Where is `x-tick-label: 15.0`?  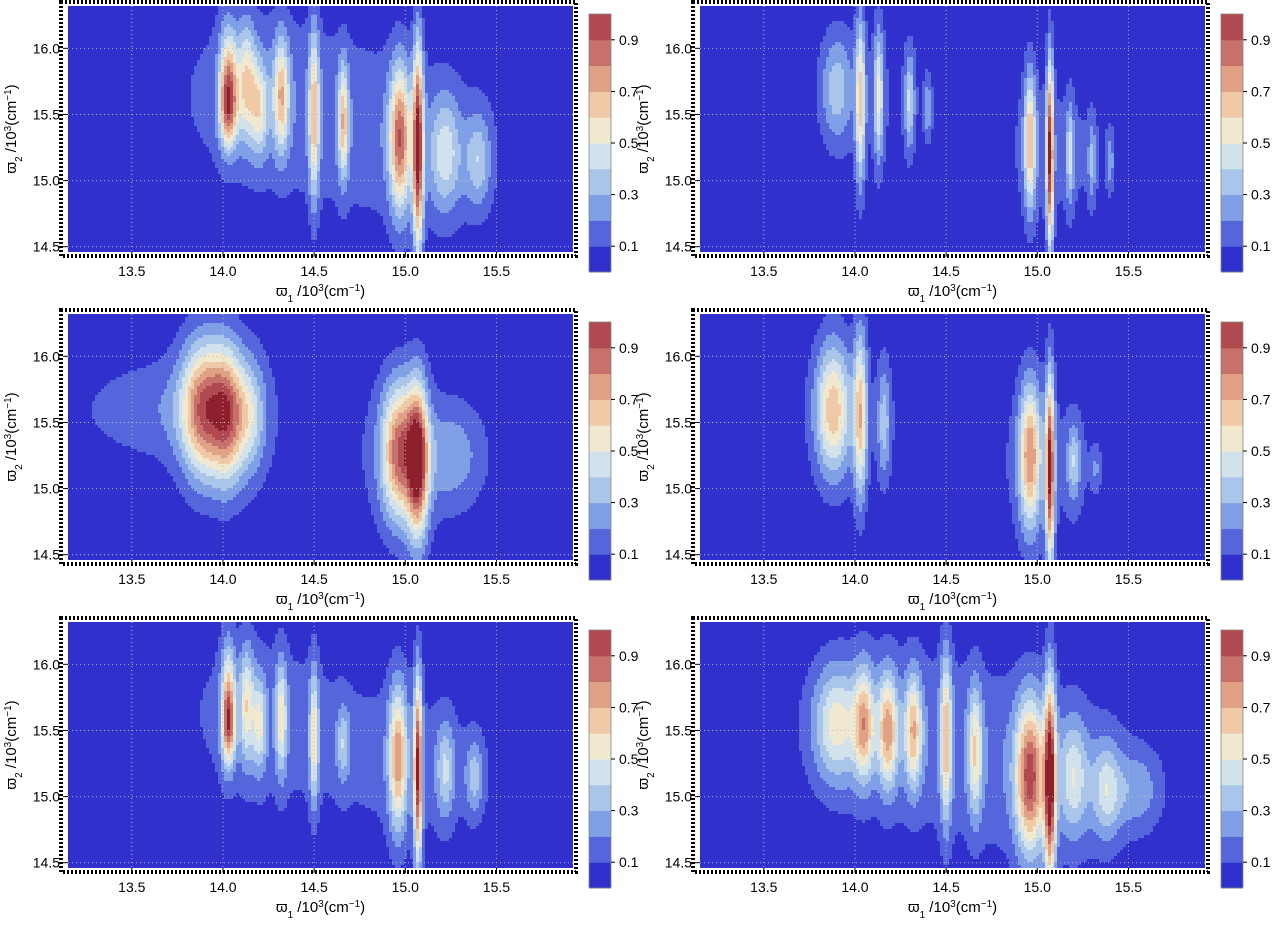
x-tick-label: 15.0 is located at coordinates (405, 271).